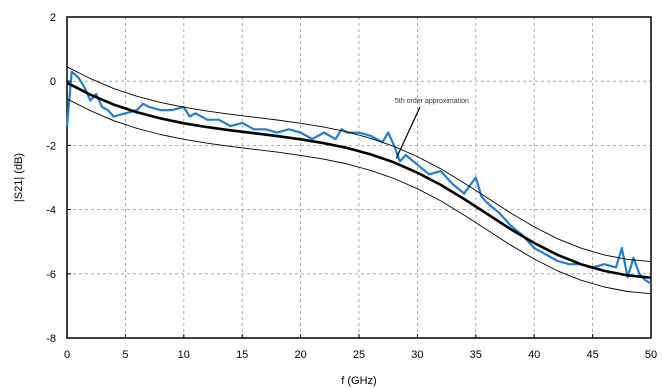  Describe the element at coordinates (359, 355) in the screenshot. I see `x-tick-label: 25` at that location.